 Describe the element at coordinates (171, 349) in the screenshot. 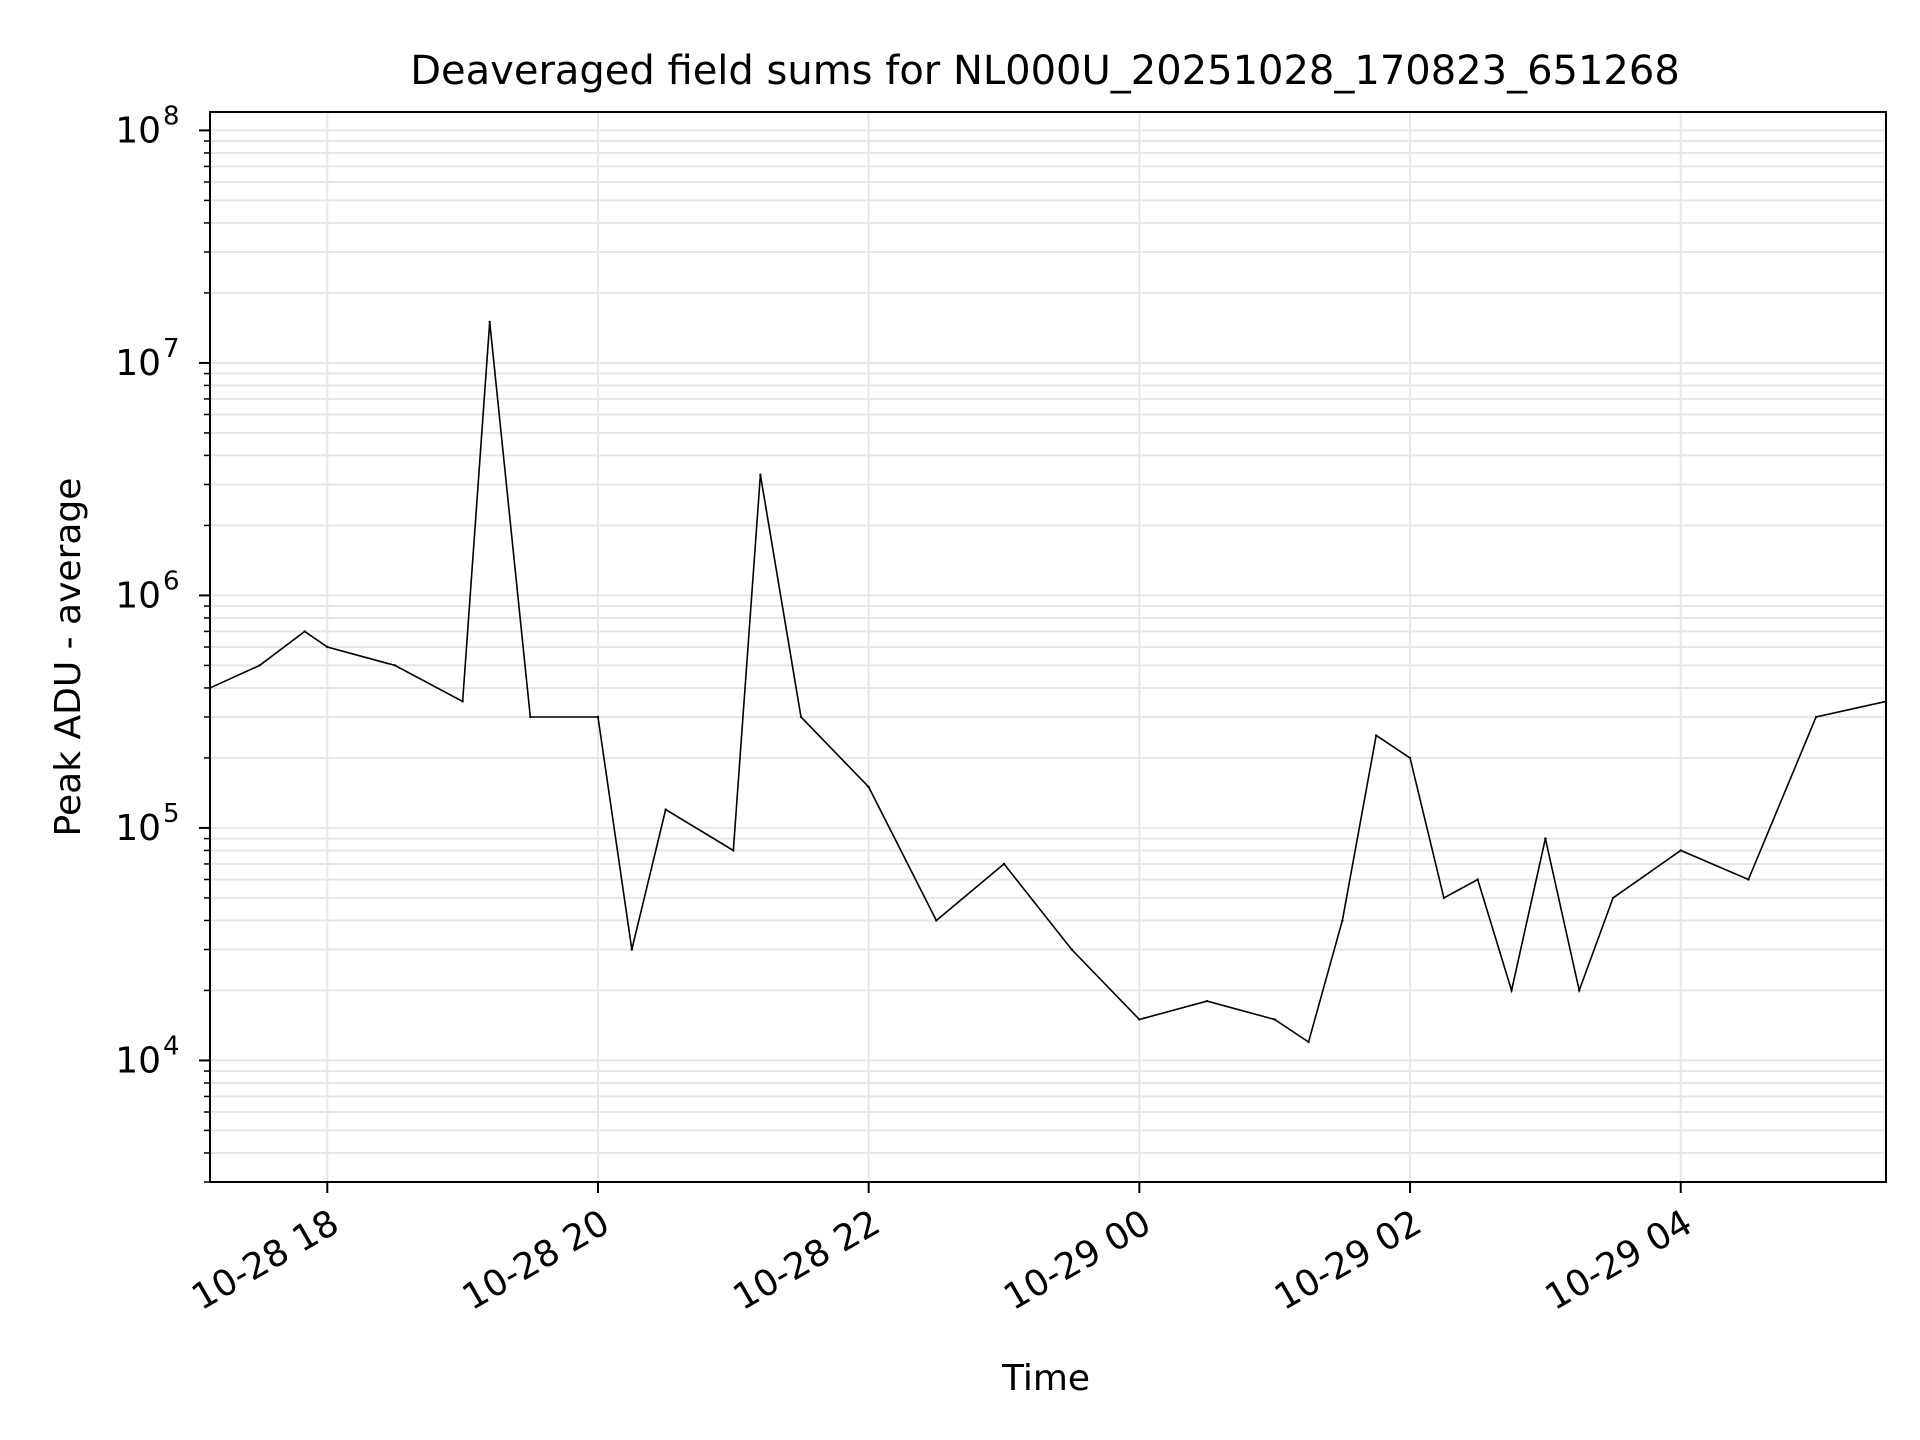

I see `y-tick-label-exponent: 7` at that location.